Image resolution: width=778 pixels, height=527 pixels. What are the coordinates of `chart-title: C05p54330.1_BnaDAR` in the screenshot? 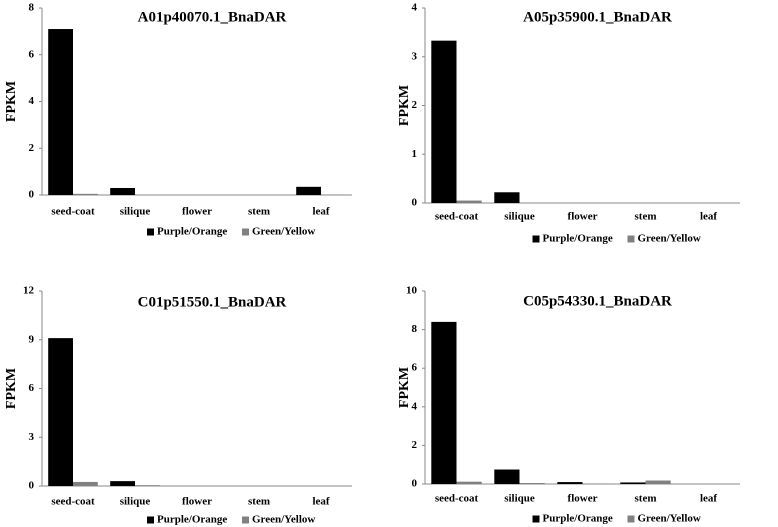 It's located at (597, 301).